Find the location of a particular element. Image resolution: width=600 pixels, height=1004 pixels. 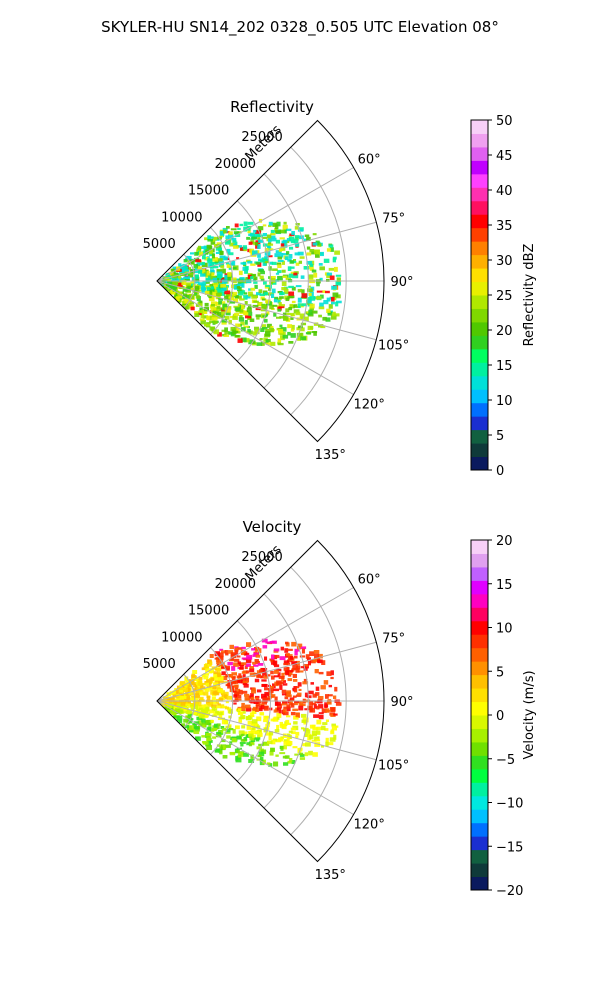

panel-title: Velocity is located at coordinates (272, 527).